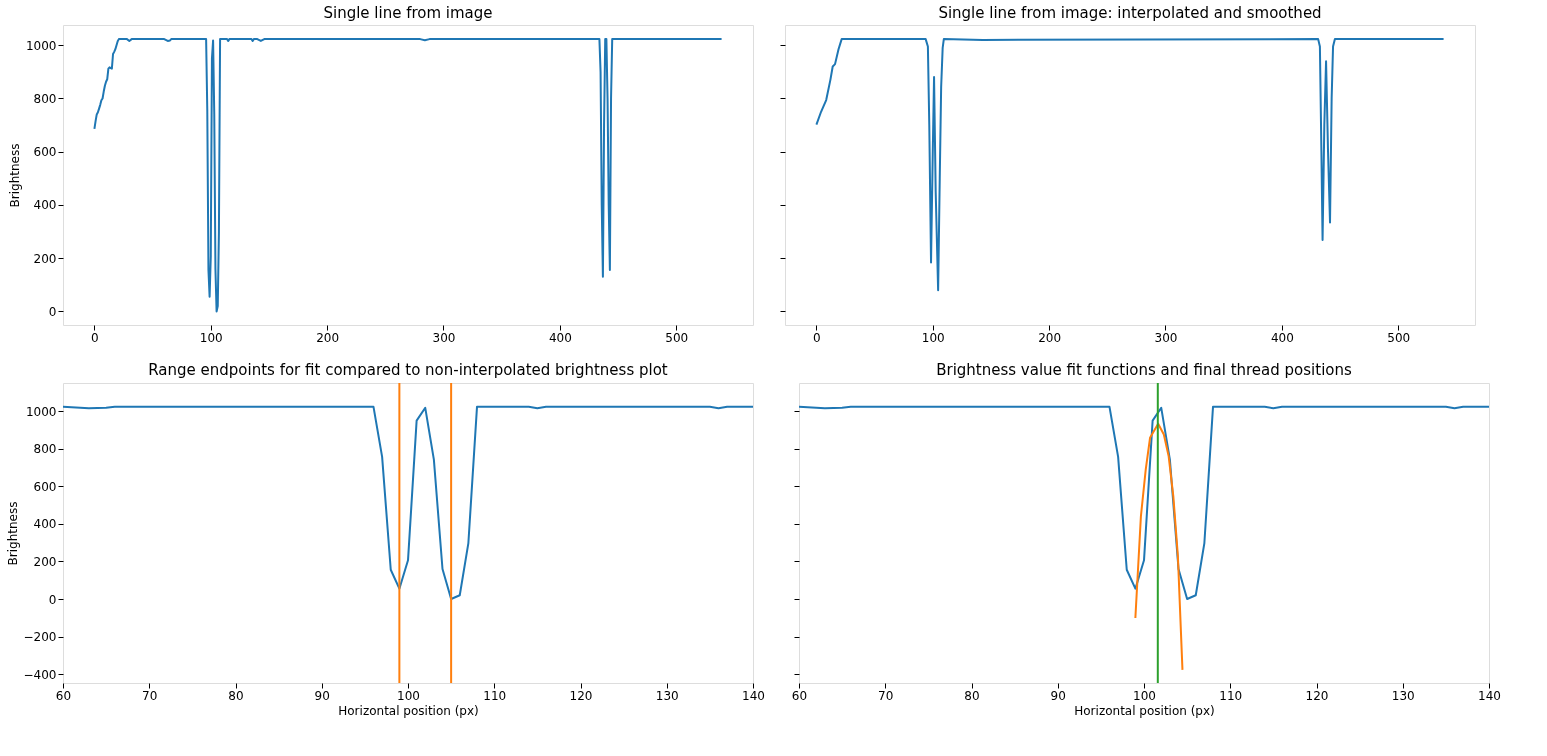  Describe the element at coordinates (40, 674) in the screenshot. I see `y-tick-label: −400` at that location.